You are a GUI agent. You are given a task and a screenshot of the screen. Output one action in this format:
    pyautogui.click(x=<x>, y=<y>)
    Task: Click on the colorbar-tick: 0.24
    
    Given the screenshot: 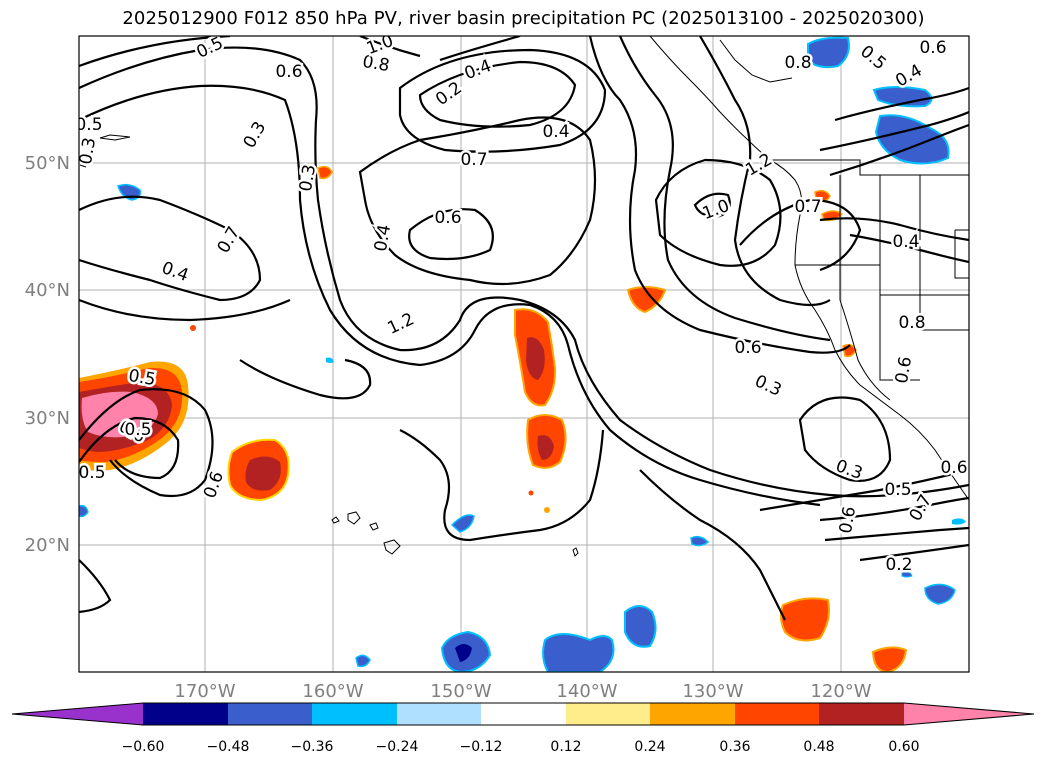 What is the action you would take?
    pyautogui.click(x=649, y=747)
    